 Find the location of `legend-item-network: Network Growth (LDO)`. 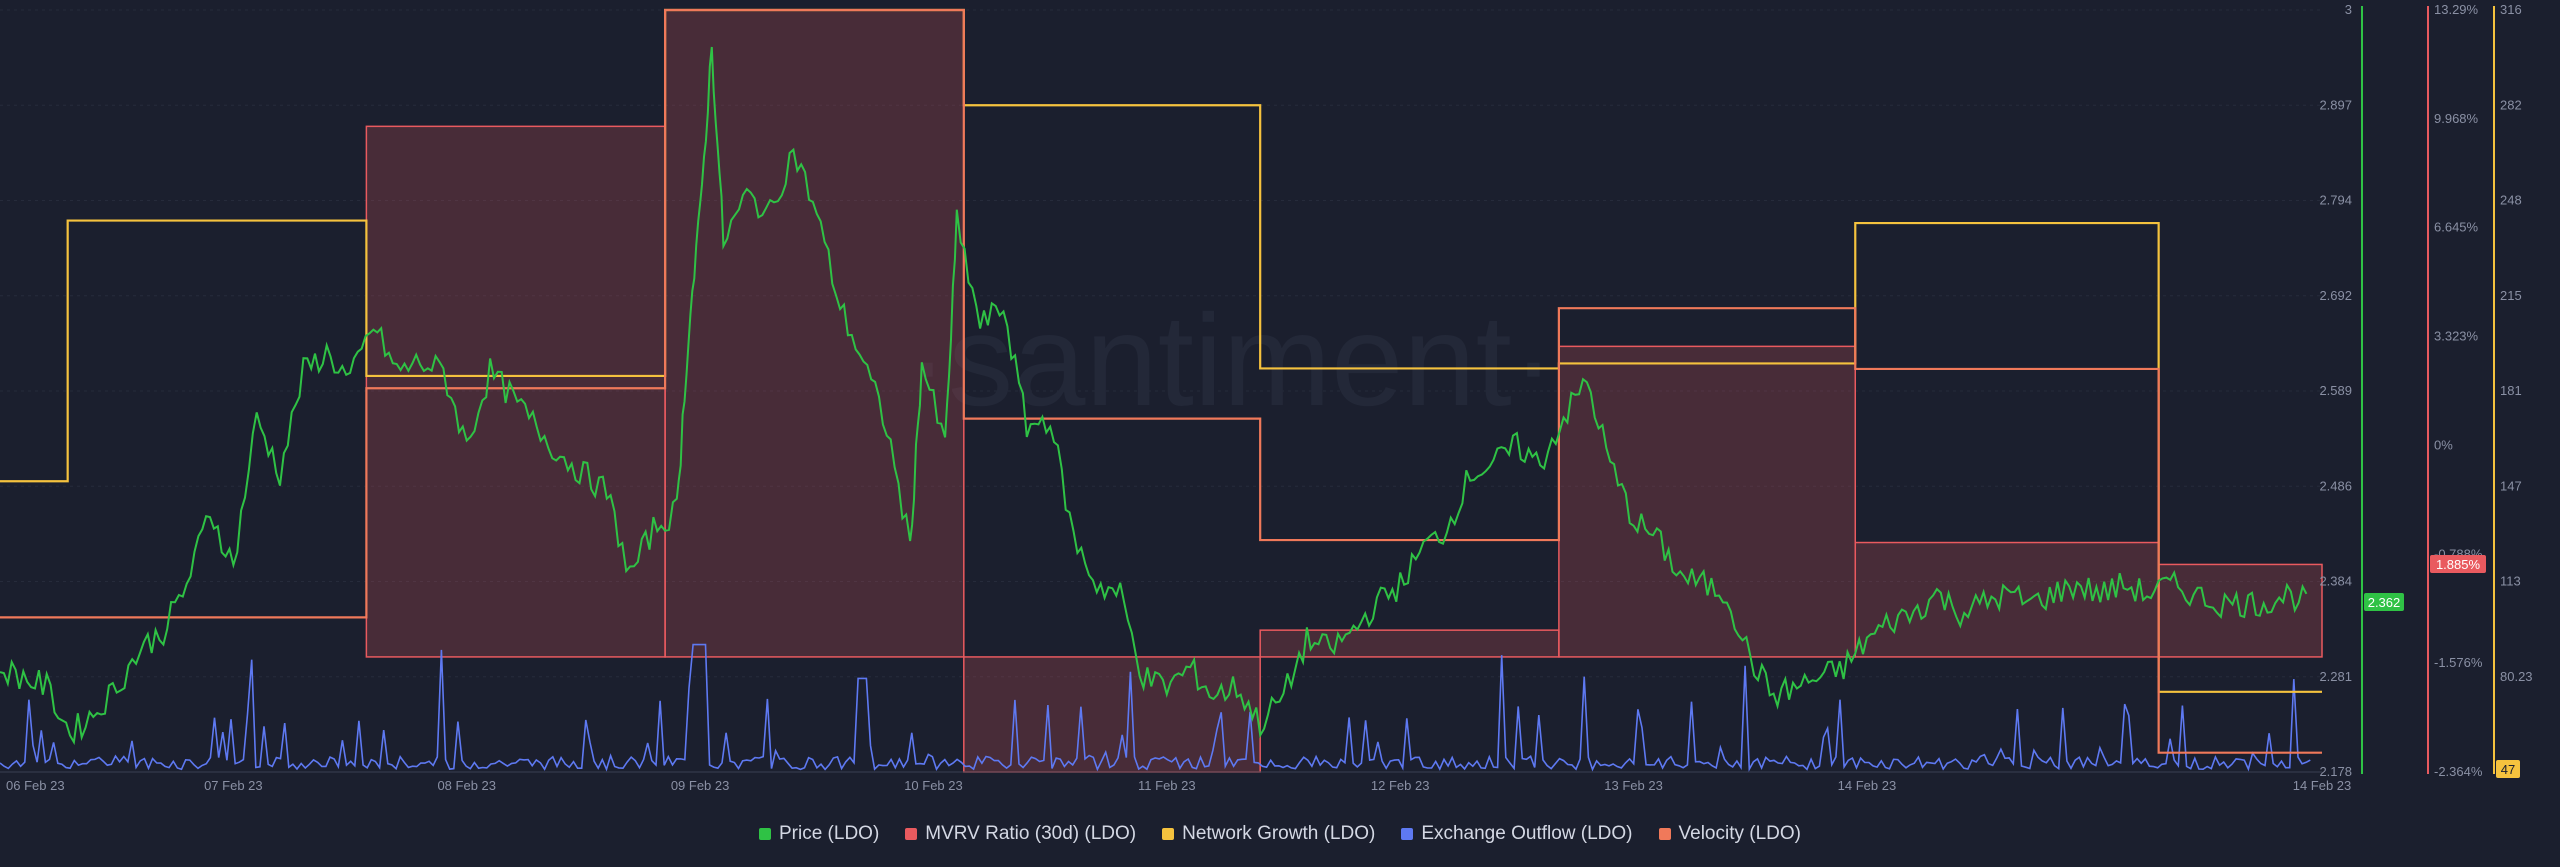

legend-item-network: Network Growth (LDO) is located at coordinates (1268, 834).